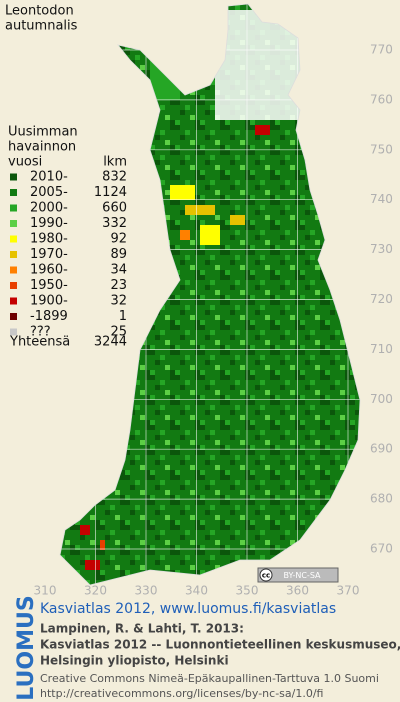 This screenshot has height=702, width=400. I want to click on legend-heading: vuosi, so click(25, 162).